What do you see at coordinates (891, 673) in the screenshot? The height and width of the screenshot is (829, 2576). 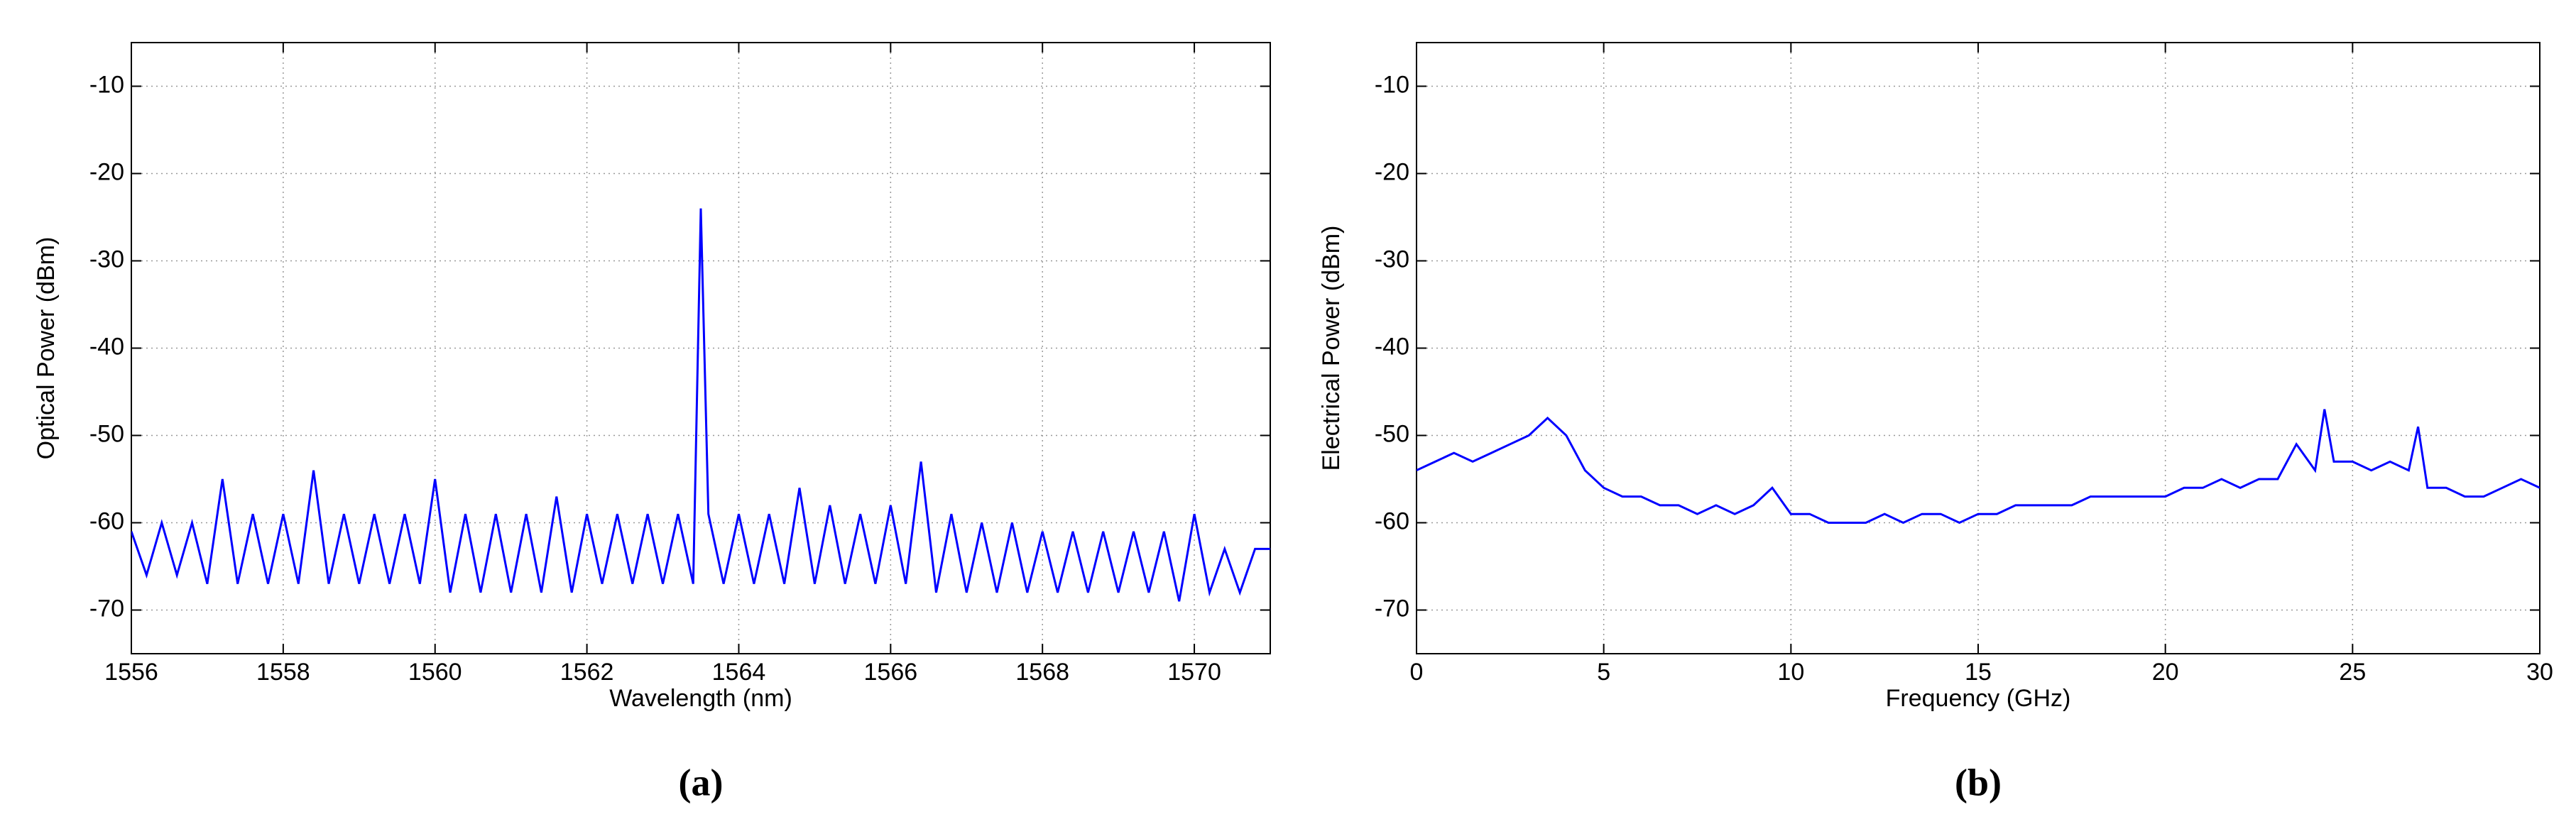 I see `x-tick-label: 1566` at bounding box center [891, 673].